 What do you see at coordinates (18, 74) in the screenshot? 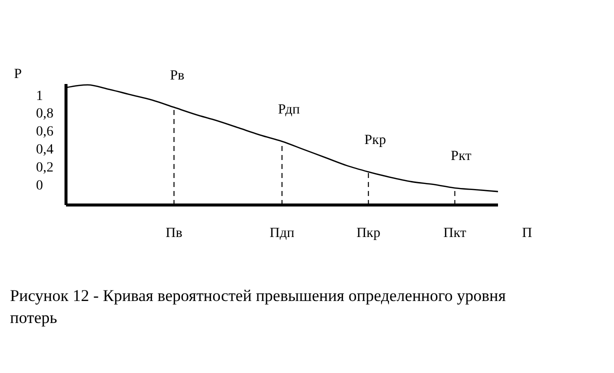
I see `y-axis-title: Р` at bounding box center [18, 74].